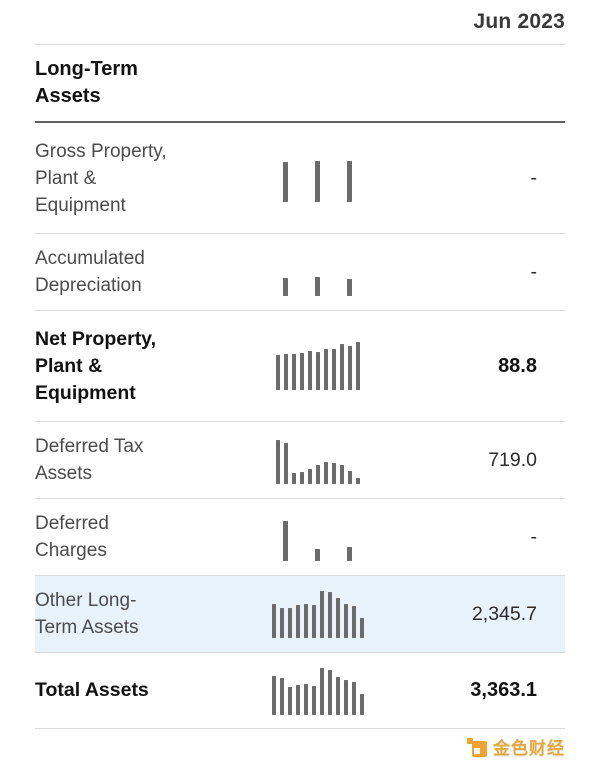  I want to click on table-row-deferred-charges: Deferred Charges -, so click(300, 537).